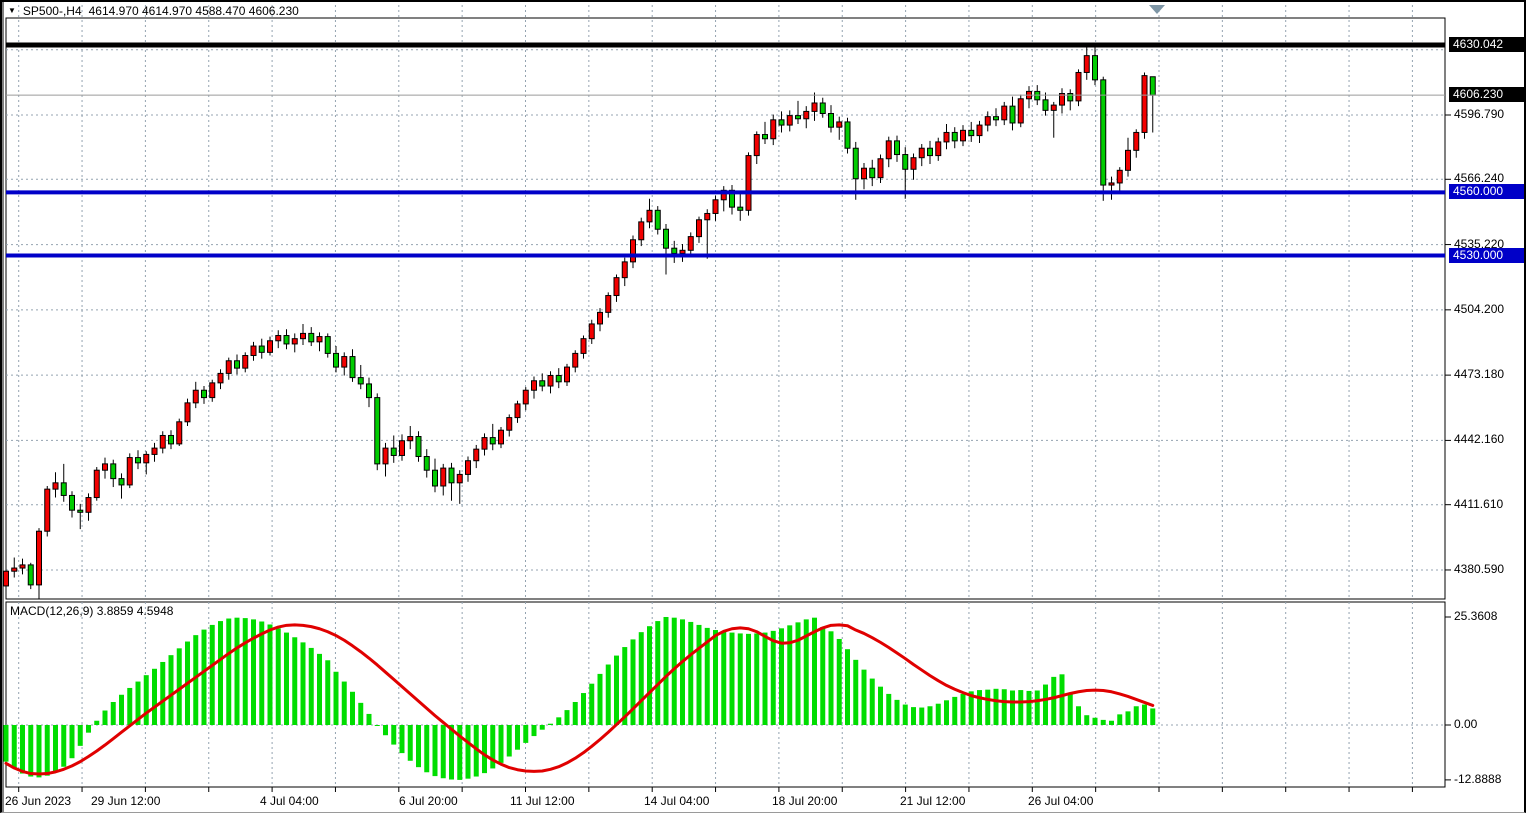 Image resolution: width=1526 pixels, height=813 pixels. Describe the element at coordinates (1157, 9) in the screenshot. I see `chart-shift-marker-icon` at that location.